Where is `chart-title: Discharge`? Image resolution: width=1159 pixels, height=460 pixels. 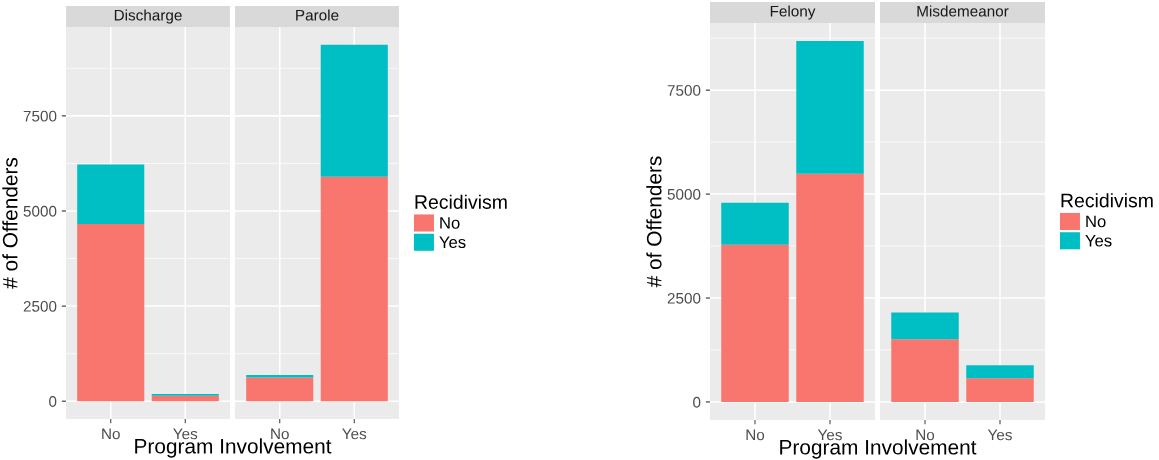 chart-title: Discharge is located at coordinates (148, 16).